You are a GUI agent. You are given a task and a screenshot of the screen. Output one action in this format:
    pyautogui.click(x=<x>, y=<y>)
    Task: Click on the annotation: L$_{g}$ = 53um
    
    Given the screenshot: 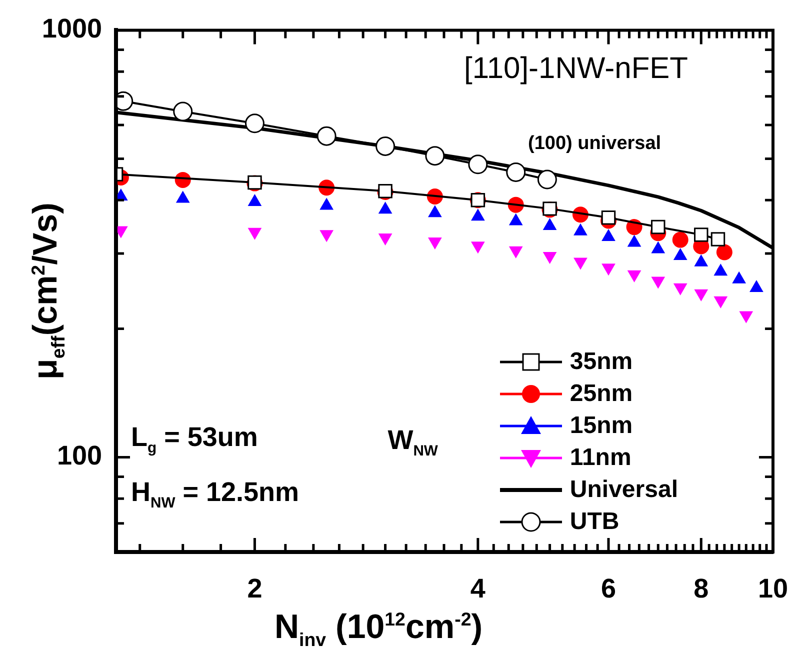 What is the action you would take?
    pyautogui.click(x=194, y=439)
    